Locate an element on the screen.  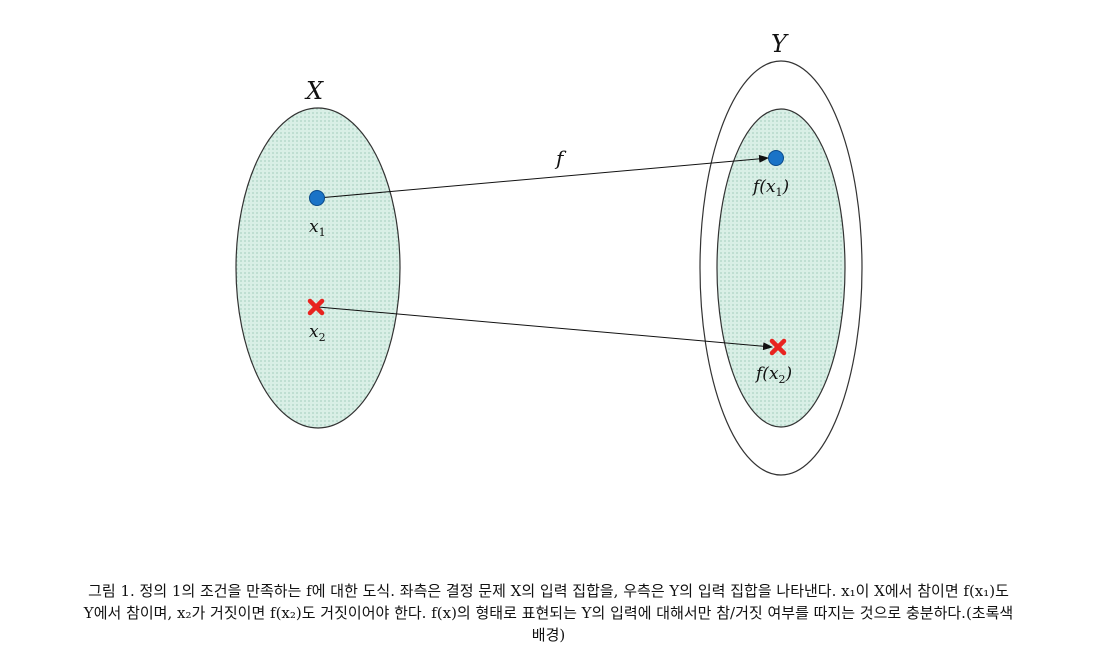
fx1-var: x is located at coordinates (771, 187).